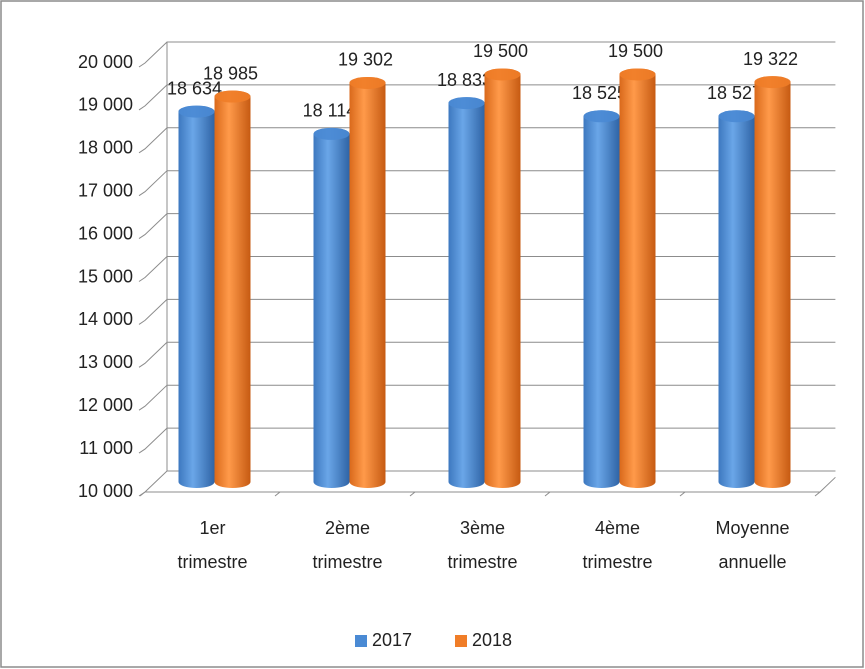 Image resolution: width=865 pixels, height=669 pixels. What do you see at coordinates (212, 528) in the screenshot?
I see `x-tick-label-line: 1er` at bounding box center [212, 528].